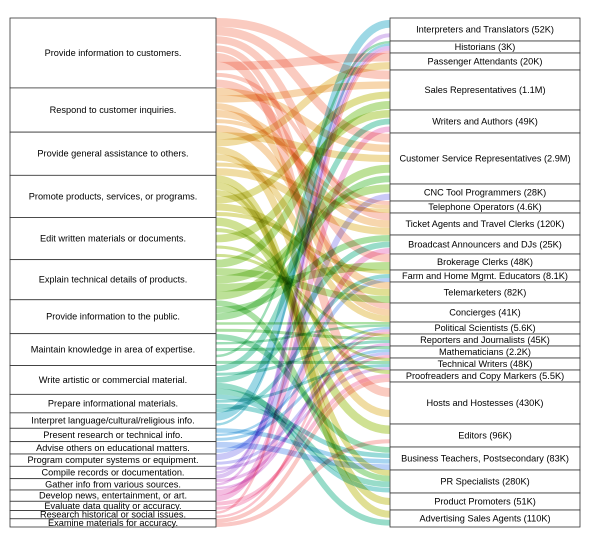 This screenshot has width=600, height=544. I want to click on left-label-provide-information-to-the-public: Provide information to the public., so click(113, 317).